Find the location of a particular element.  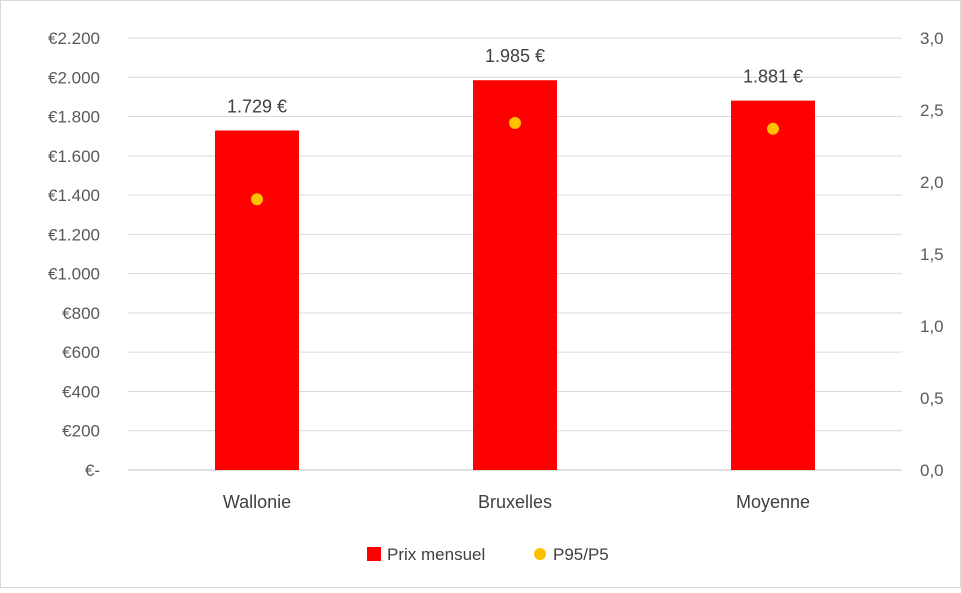

left-axis-tick-label: €400 is located at coordinates (81, 391).